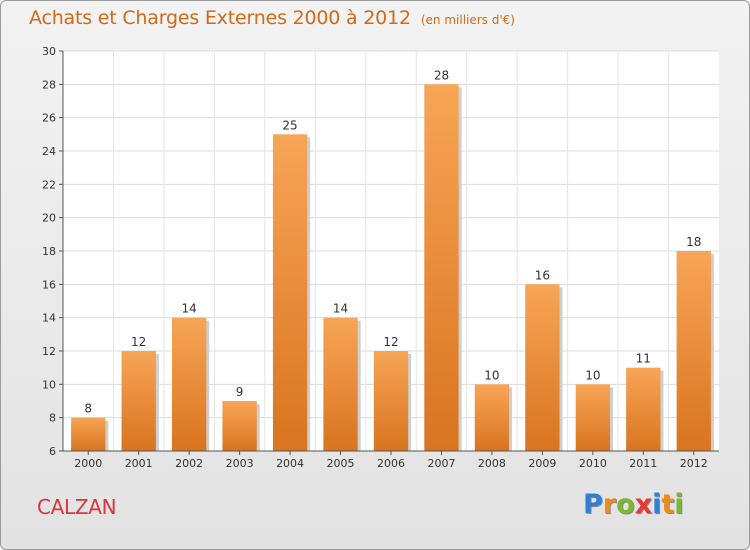 The image size is (750, 550). I want to click on x-tick-label: 2001, so click(139, 463).